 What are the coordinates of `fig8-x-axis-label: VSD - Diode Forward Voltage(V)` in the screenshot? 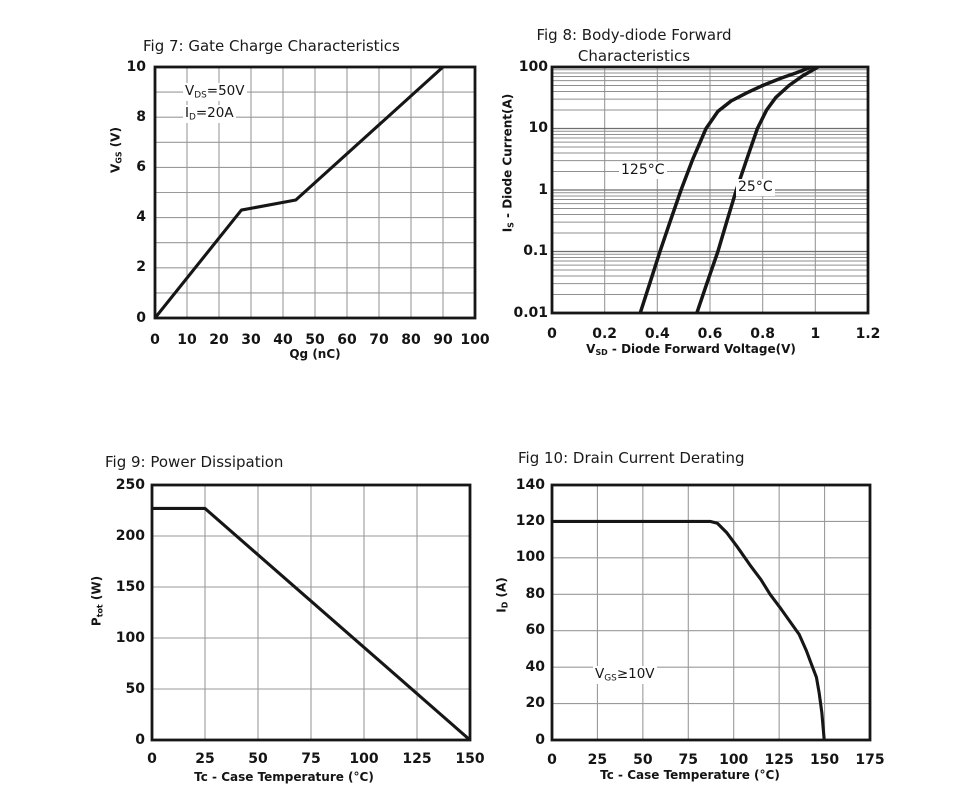 It's located at (691, 349).